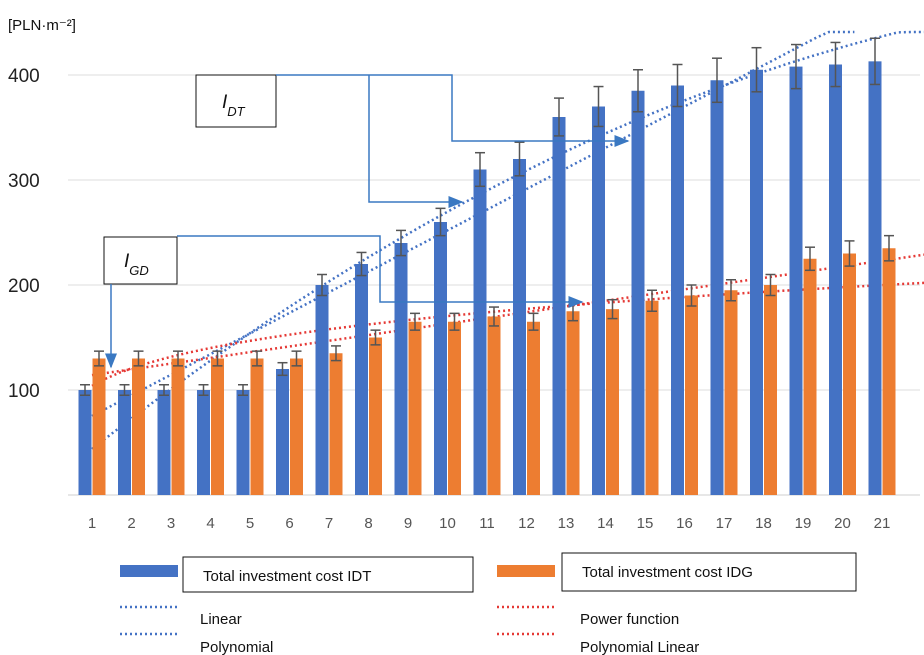 The width and height of the screenshot is (924, 655). I want to click on x-tick-label: 3, so click(171, 523).